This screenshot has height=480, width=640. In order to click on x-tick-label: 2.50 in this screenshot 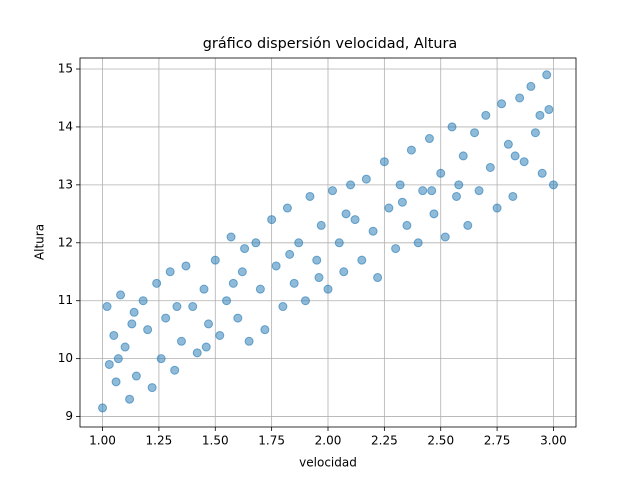, I will do `click(440, 441)`.